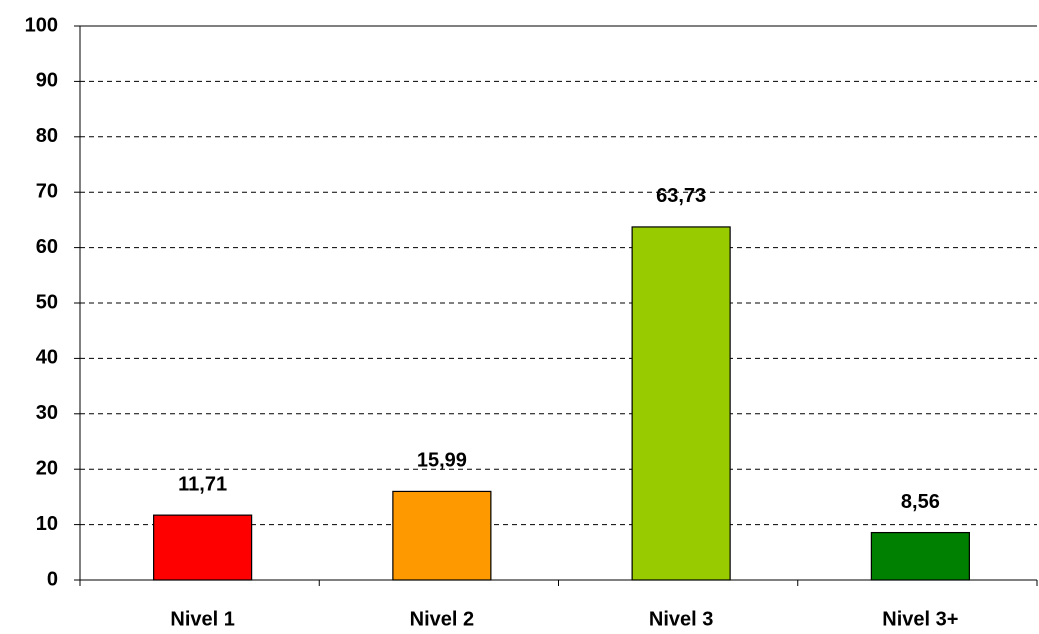 This screenshot has width=1039, height=634. I want to click on value-label: 11,71, so click(202, 484).